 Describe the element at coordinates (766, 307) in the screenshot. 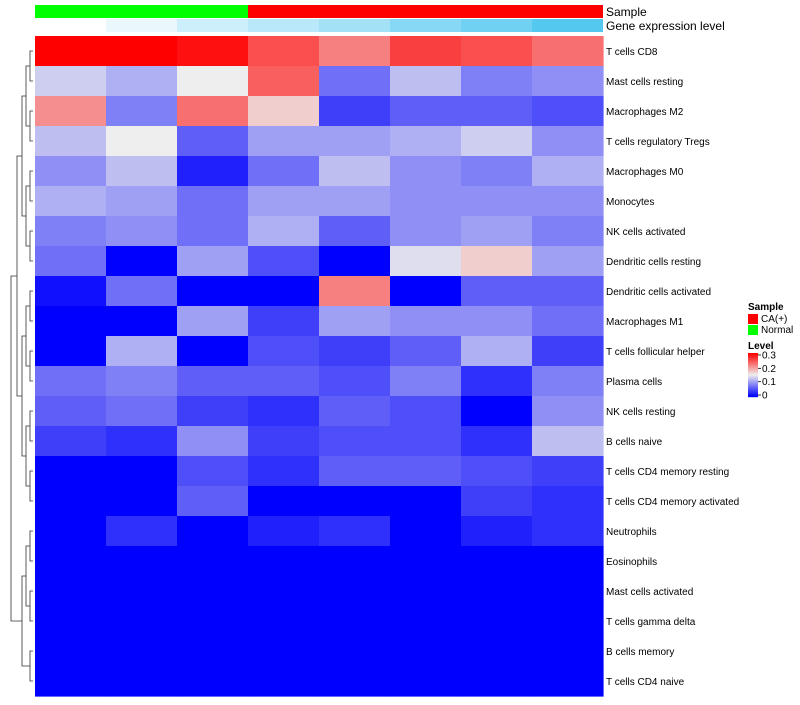

I see `legend-title-sample: Sample` at that location.